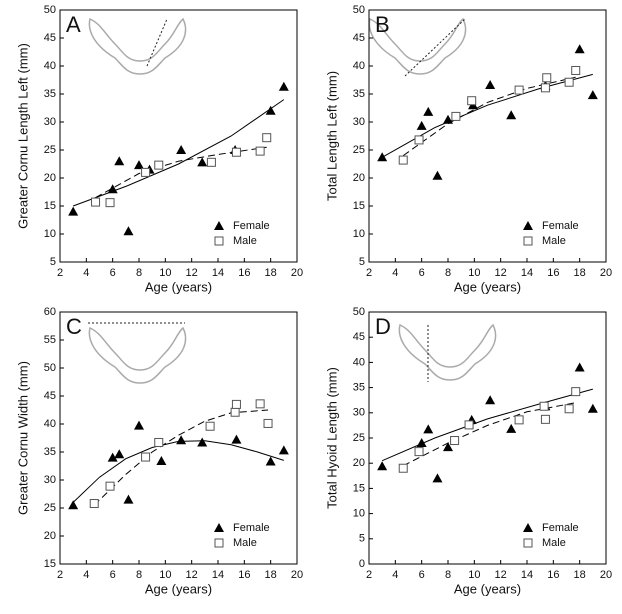 This screenshot has height=614, width=622. I want to click on legend-label: Male, so click(554, 543).